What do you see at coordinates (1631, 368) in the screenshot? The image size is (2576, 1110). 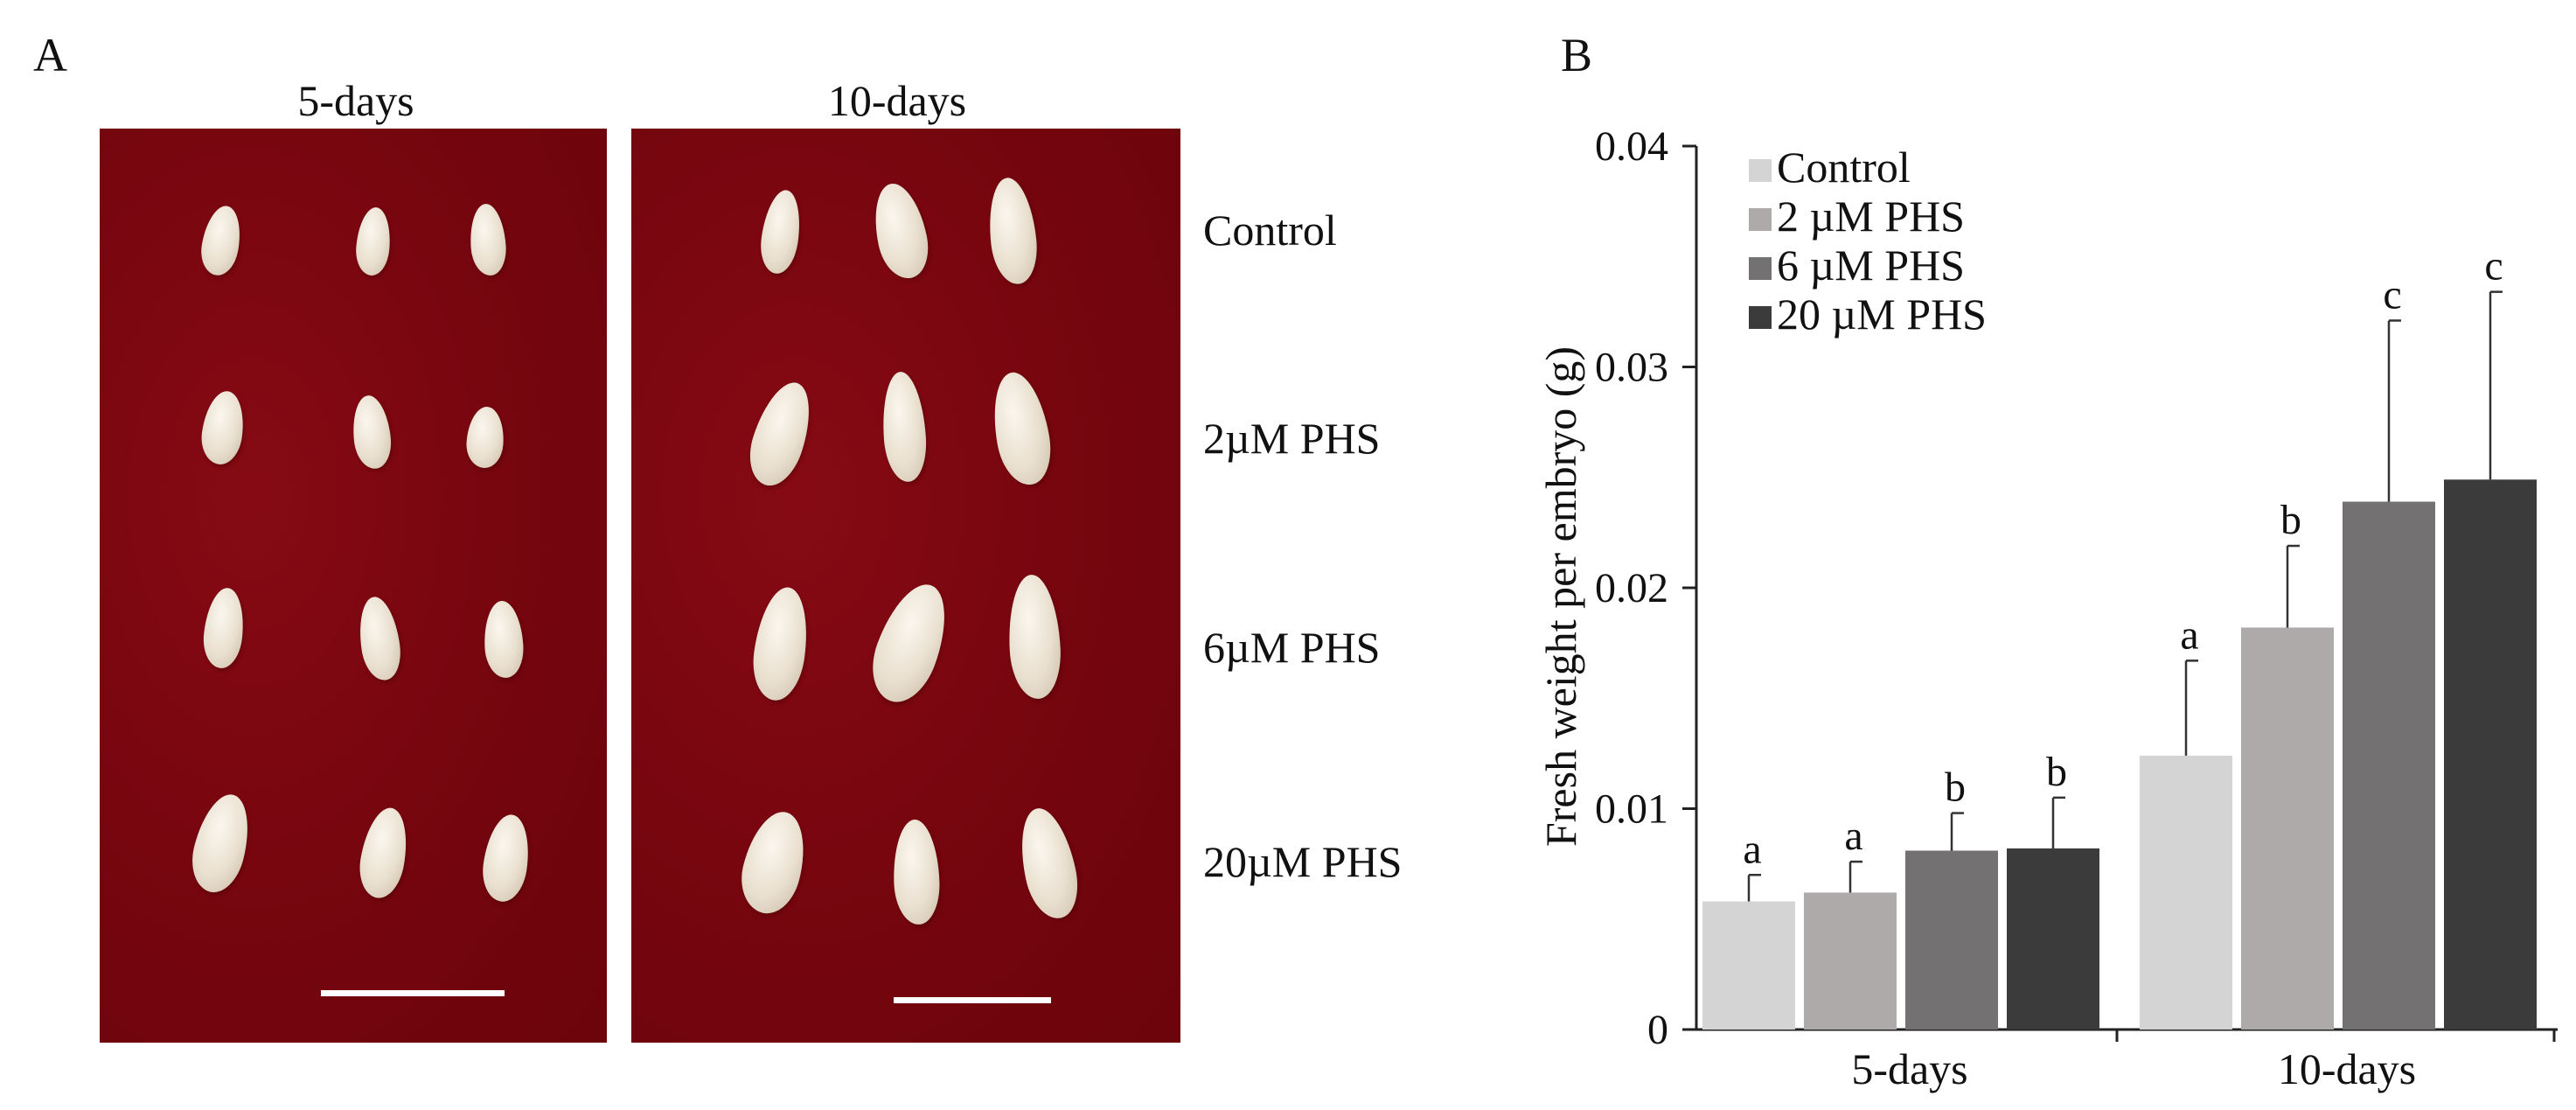 I see `y-tick-label: 0.03` at bounding box center [1631, 368].